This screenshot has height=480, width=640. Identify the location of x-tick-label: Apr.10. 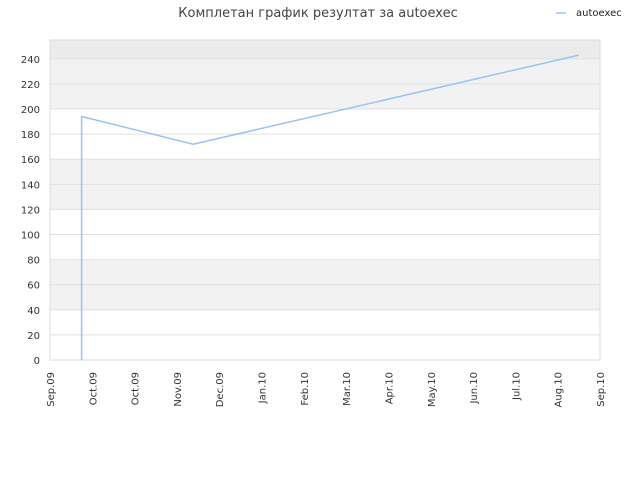
(389, 388).